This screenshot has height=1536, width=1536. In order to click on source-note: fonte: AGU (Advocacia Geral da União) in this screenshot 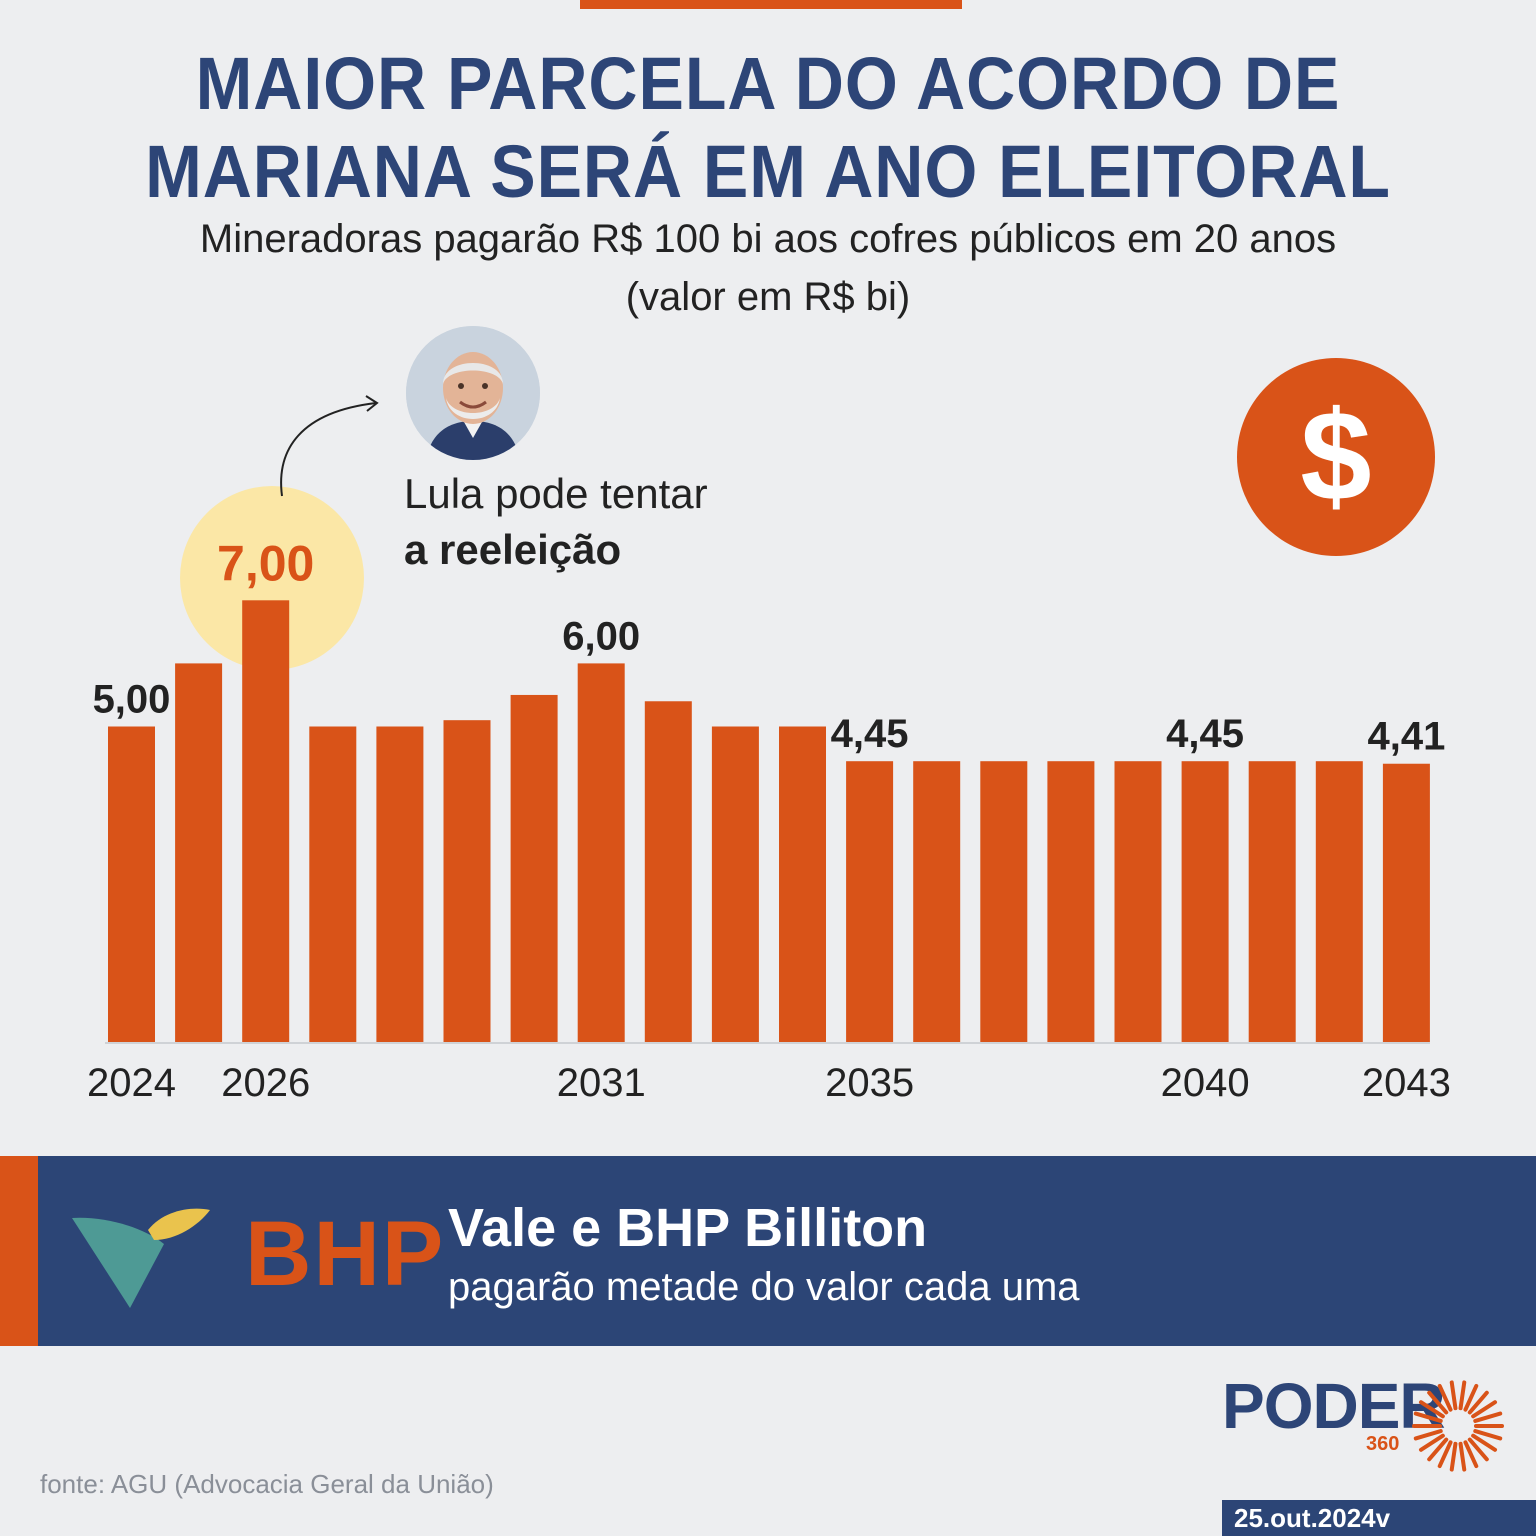, I will do `click(267, 1484)`.